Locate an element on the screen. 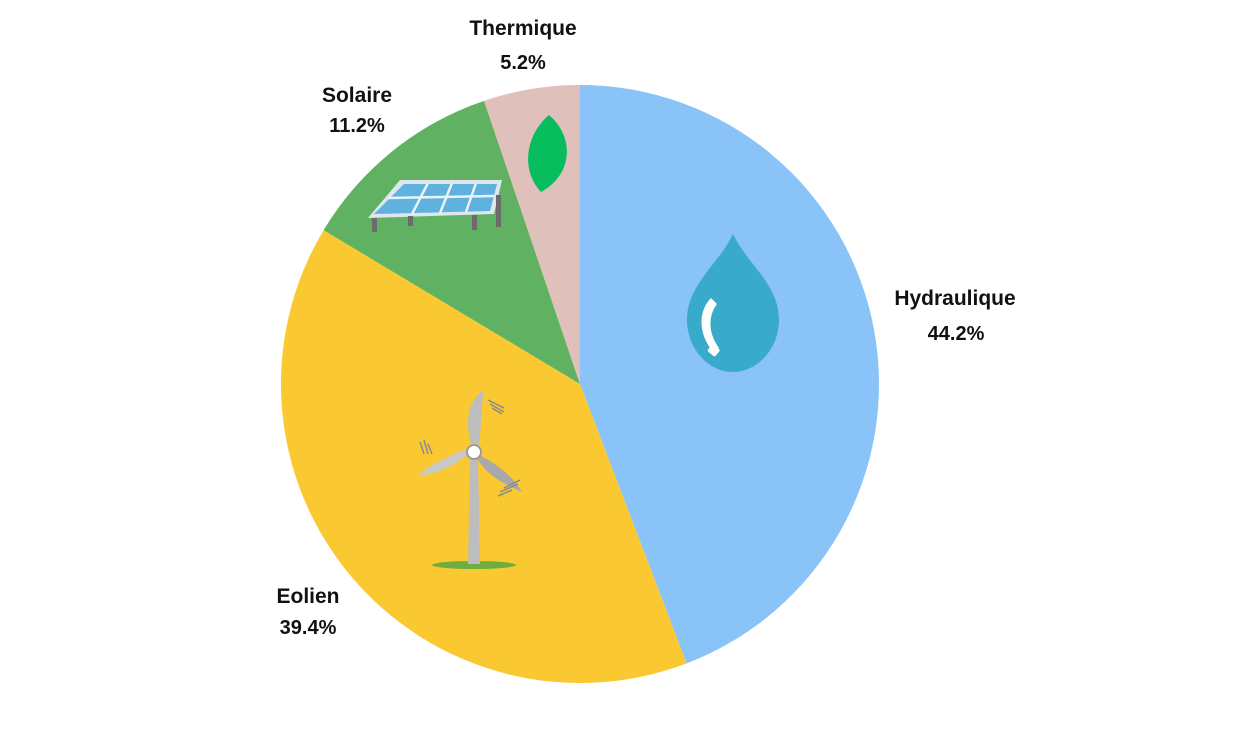 This screenshot has width=1250, height=729. label-eolien: Eolien is located at coordinates (307, 596).